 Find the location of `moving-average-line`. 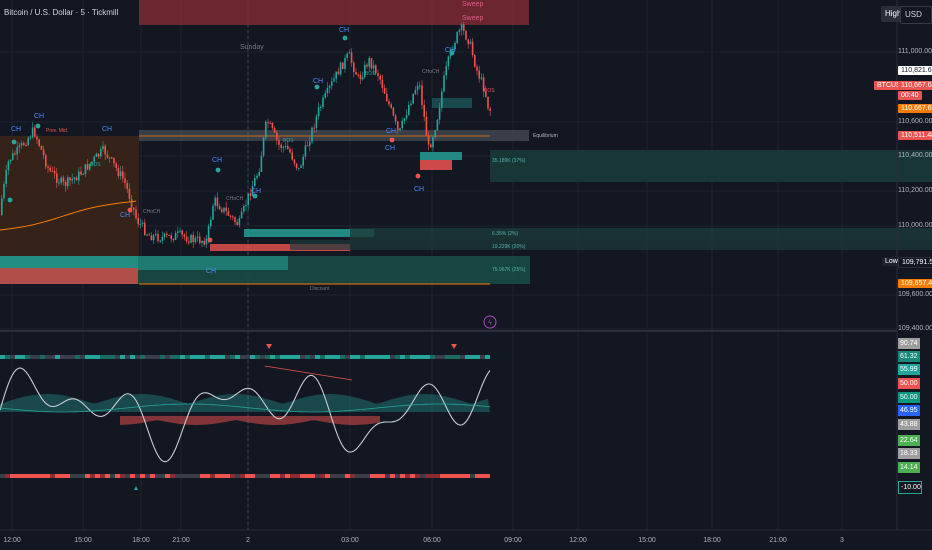

moving-average-line is located at coordinates (68, 215).